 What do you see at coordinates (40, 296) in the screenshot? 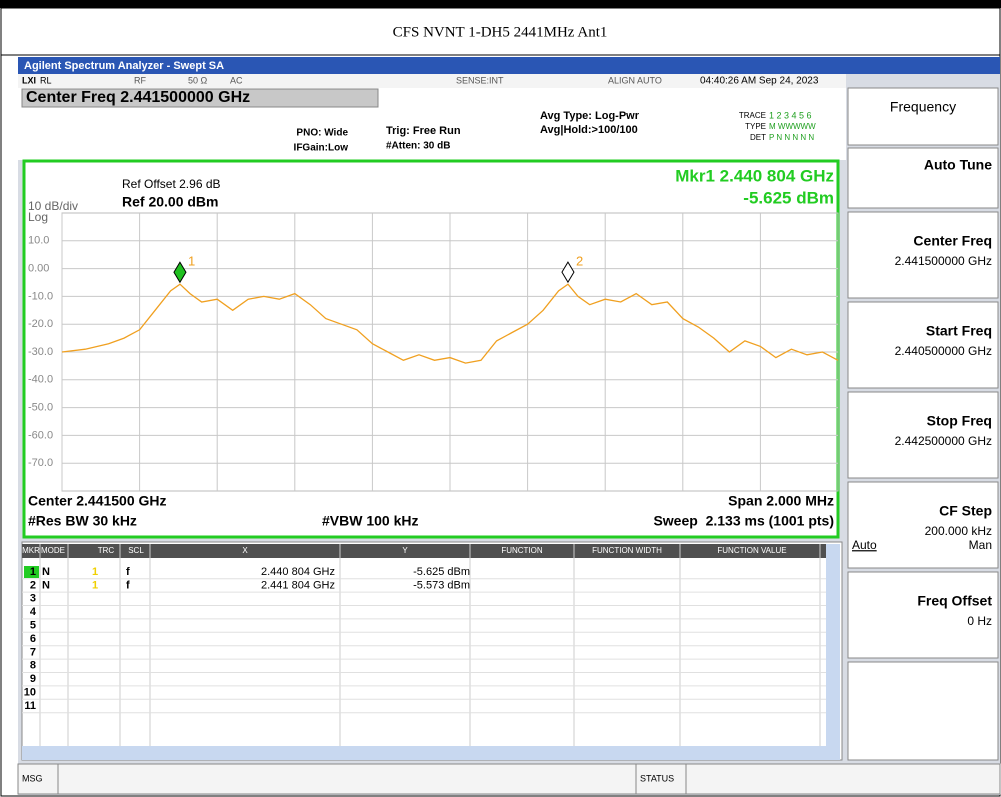
I see `y-tick-label: -10.0` at bounding box center [40, 296].